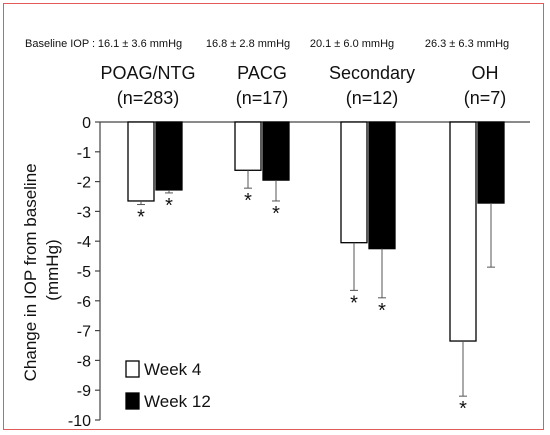  I want to click on y-tick-label: -8, so click(84, 361).